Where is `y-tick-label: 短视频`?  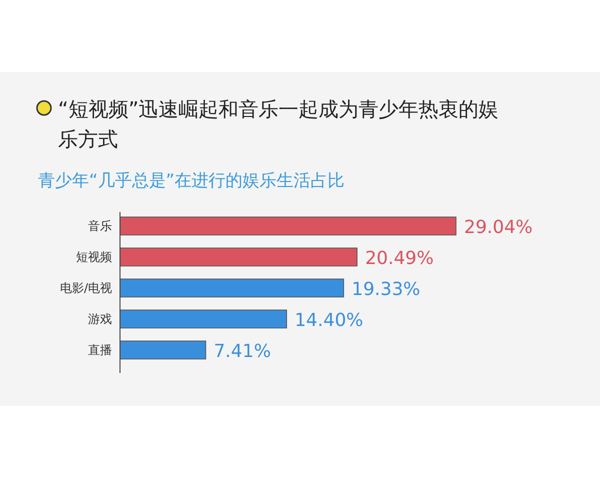 y-tick-label: 短视频 is located at coordinates (94, 257).